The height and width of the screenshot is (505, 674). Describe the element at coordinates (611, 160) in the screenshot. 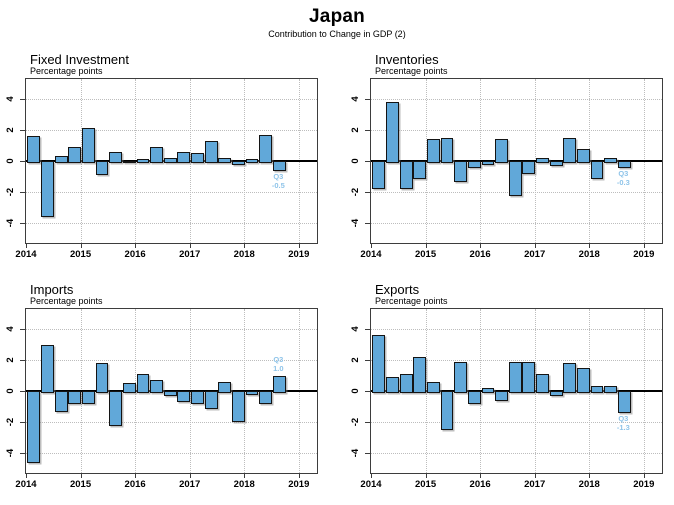

I see `bar-2018-q2` at that location.